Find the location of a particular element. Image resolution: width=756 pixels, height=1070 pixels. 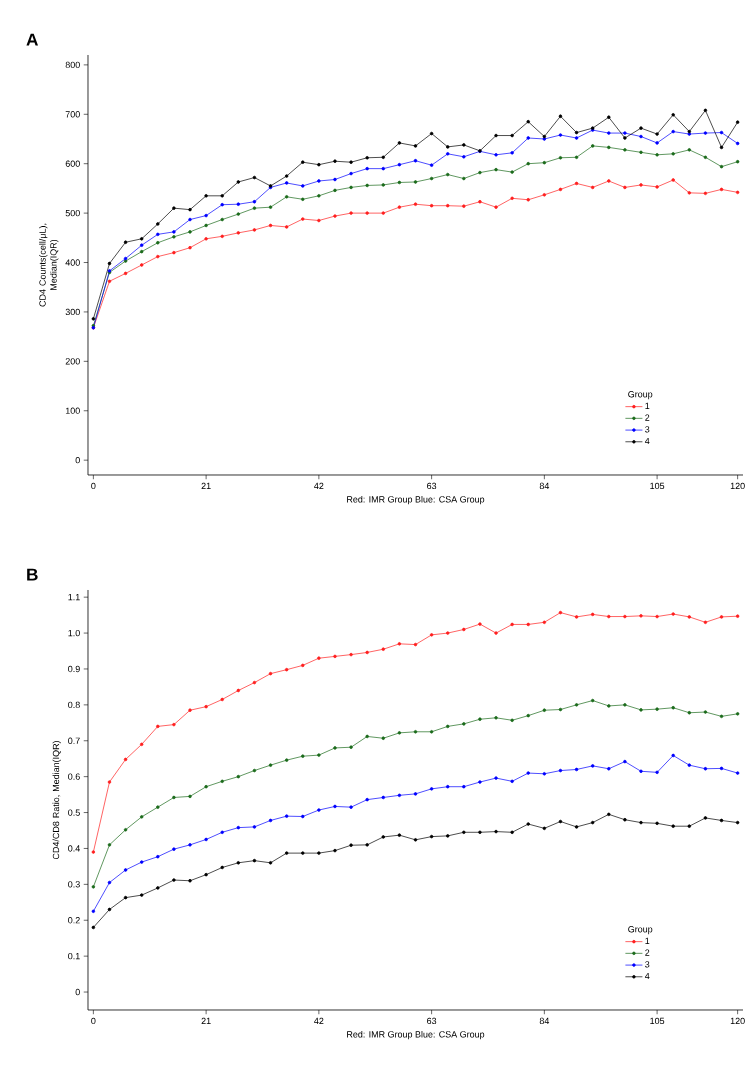

y-tick-label: 600 is located at coordinates (72, 163).